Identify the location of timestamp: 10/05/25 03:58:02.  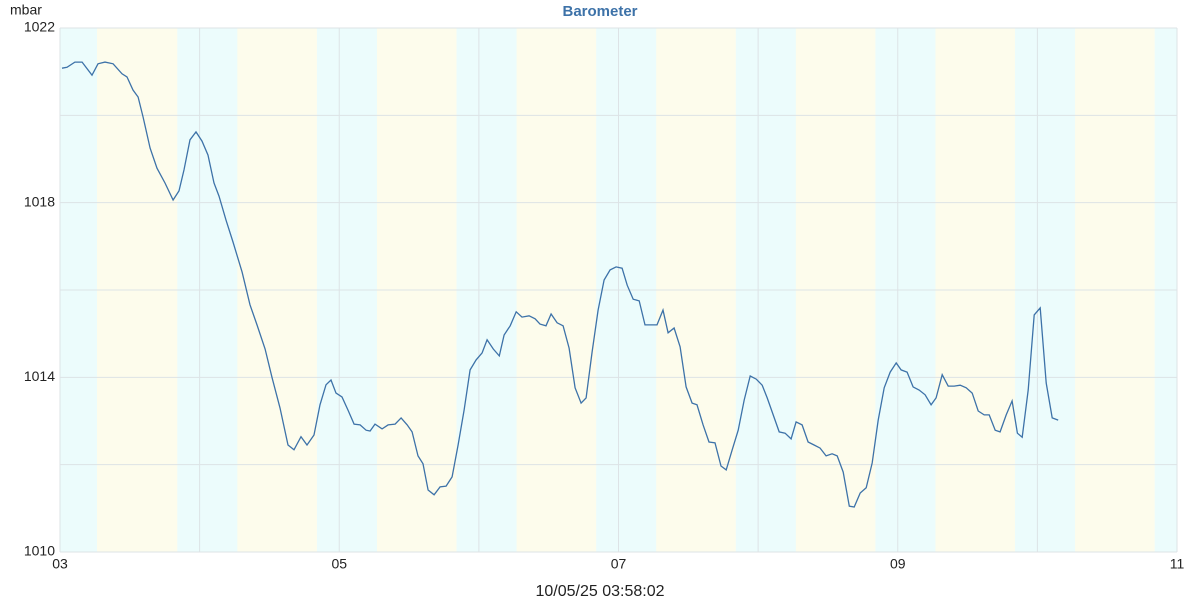
(599, 591).